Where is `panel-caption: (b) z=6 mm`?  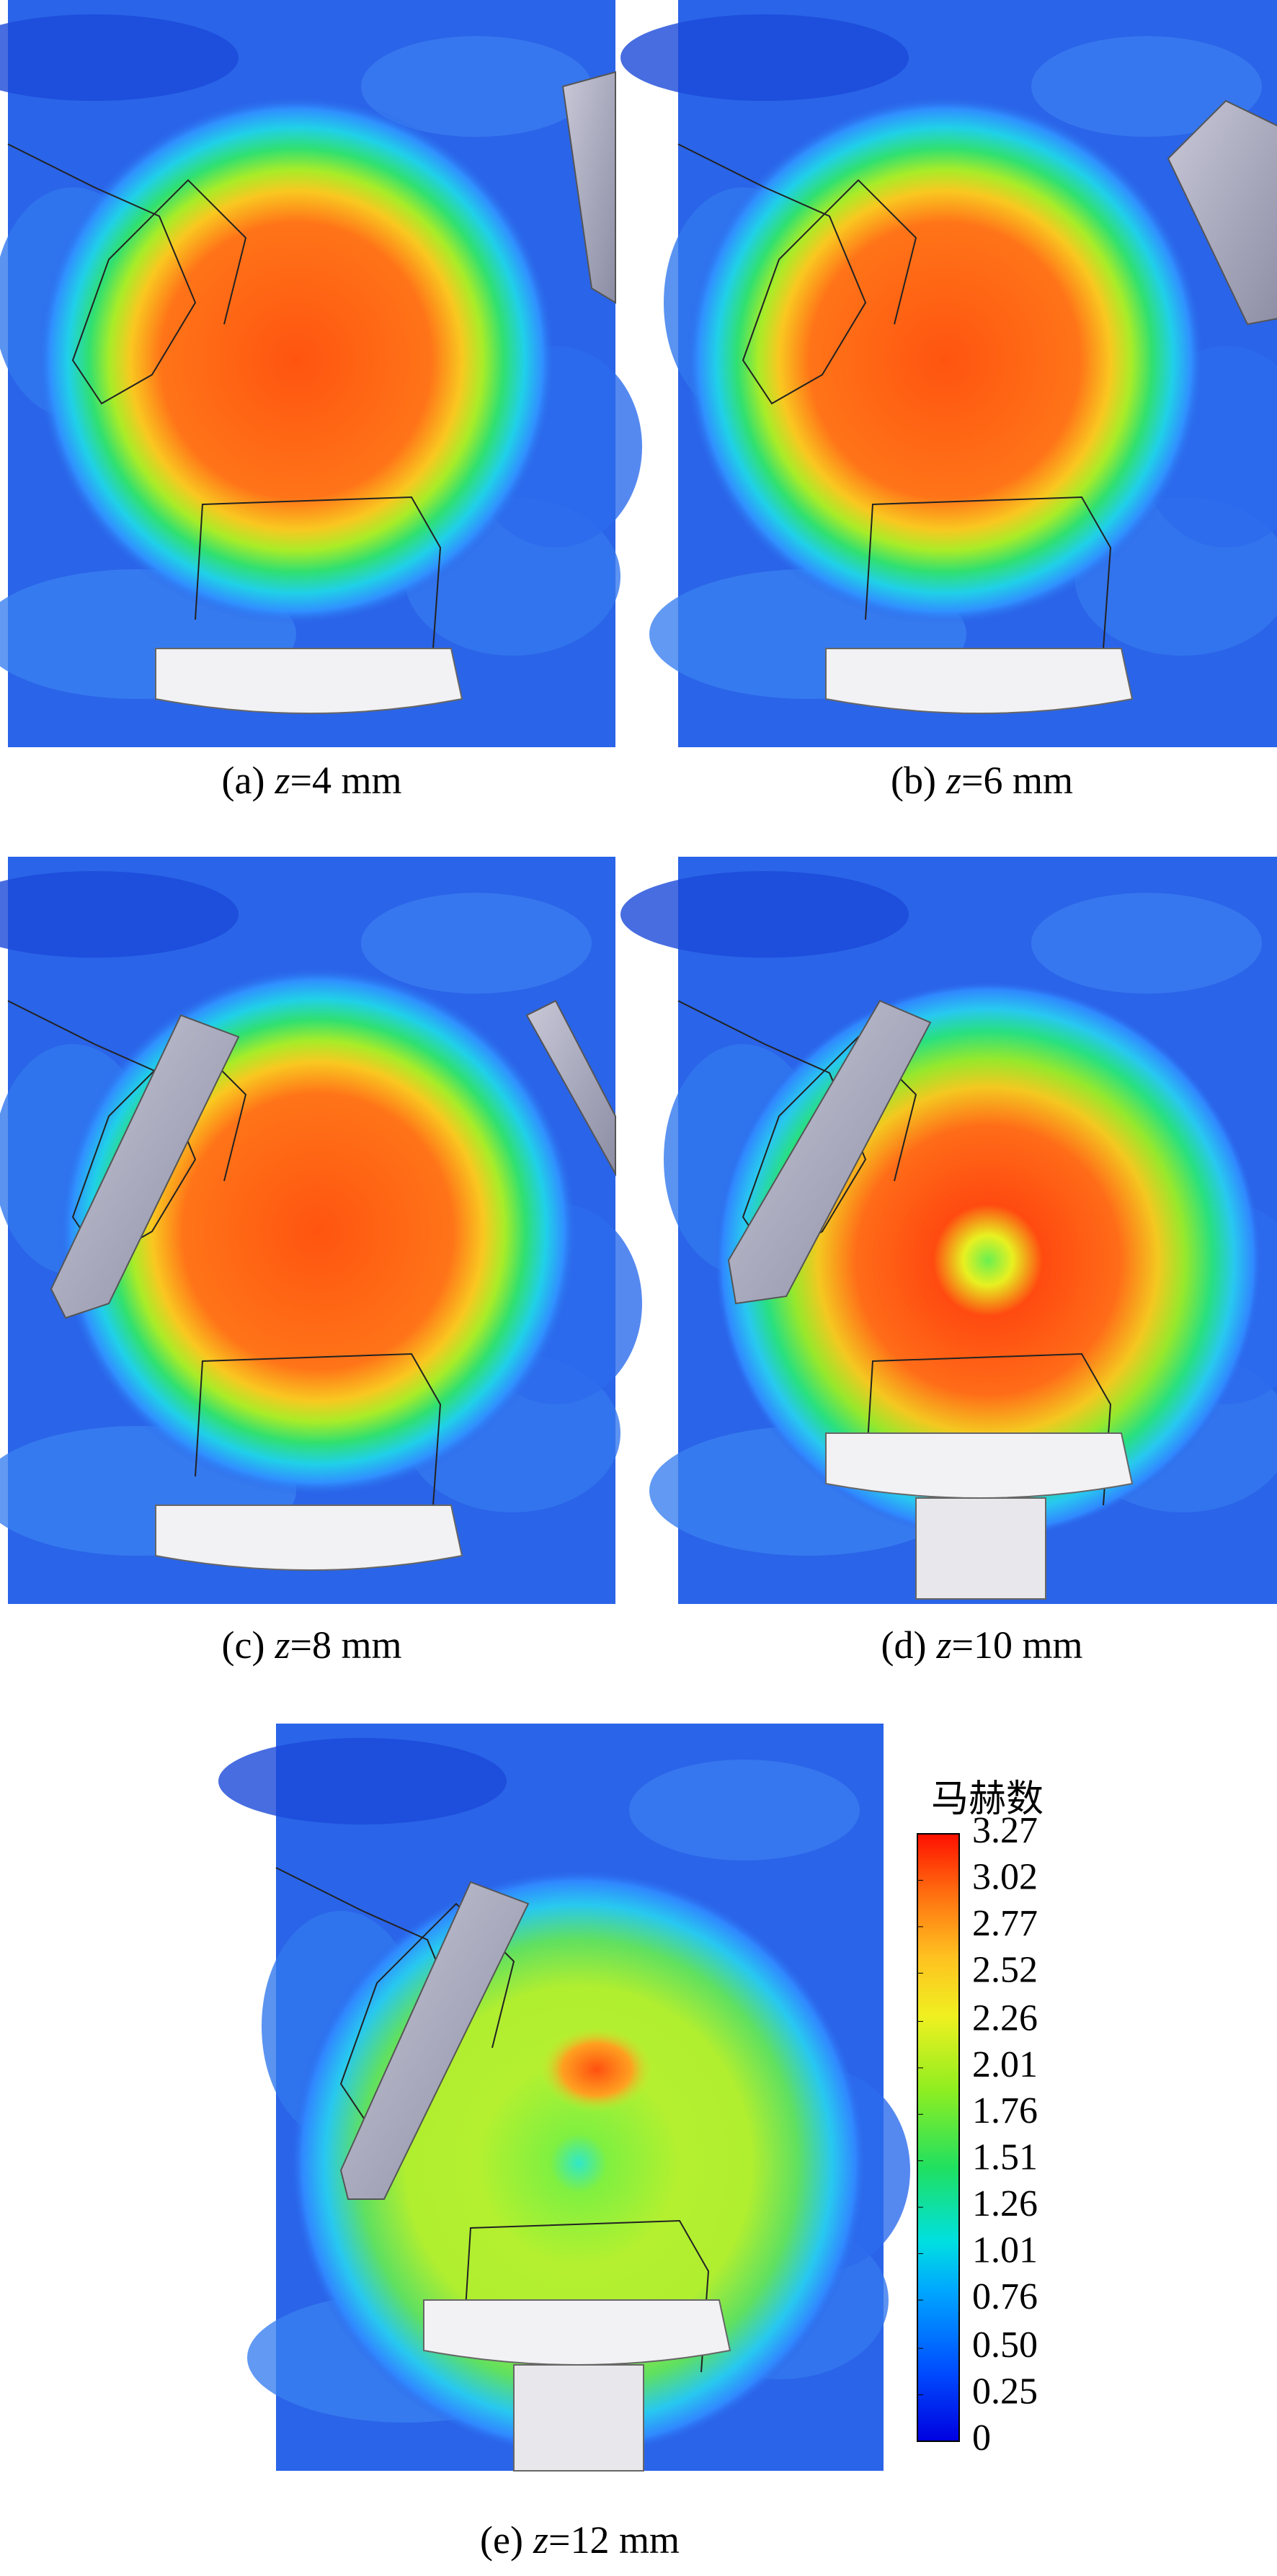
panel-caption: (b) z=6 mm is located at coordinates (982, 780).